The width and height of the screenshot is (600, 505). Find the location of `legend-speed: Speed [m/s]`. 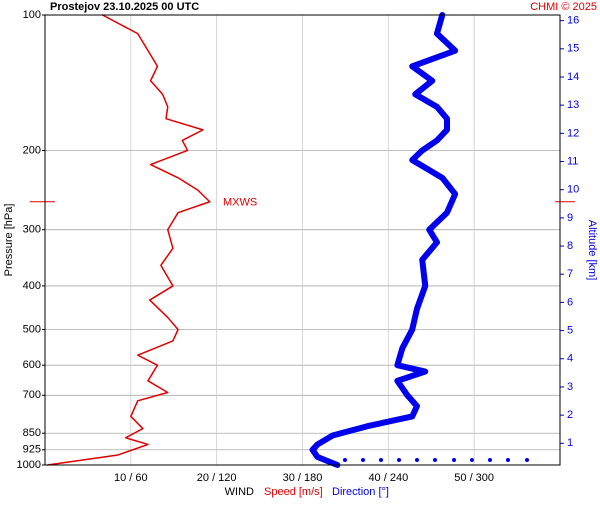

legend-speed: Speed [m/s] is located at coordinates (293, 492).